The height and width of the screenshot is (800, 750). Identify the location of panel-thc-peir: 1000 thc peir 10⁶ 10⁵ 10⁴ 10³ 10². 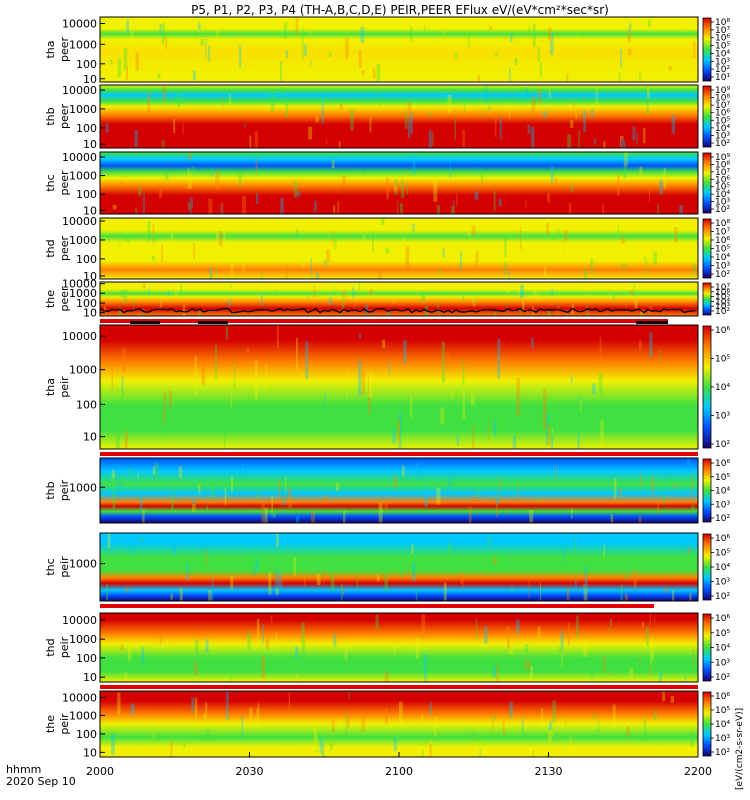
(387, 567).